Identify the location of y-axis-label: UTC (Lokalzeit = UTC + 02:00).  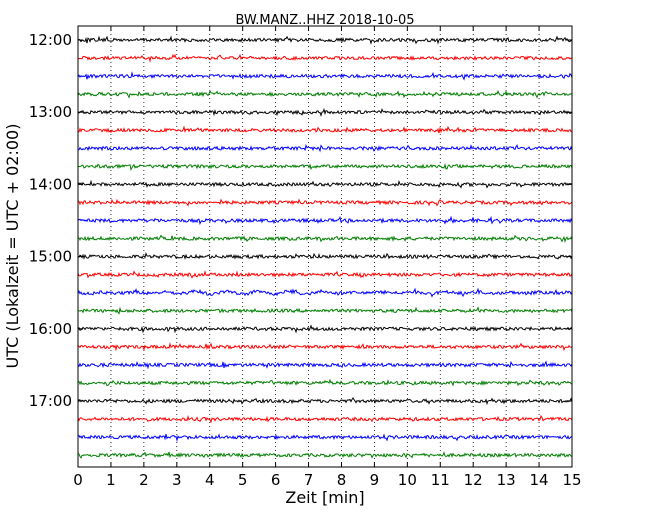
(12, 246).